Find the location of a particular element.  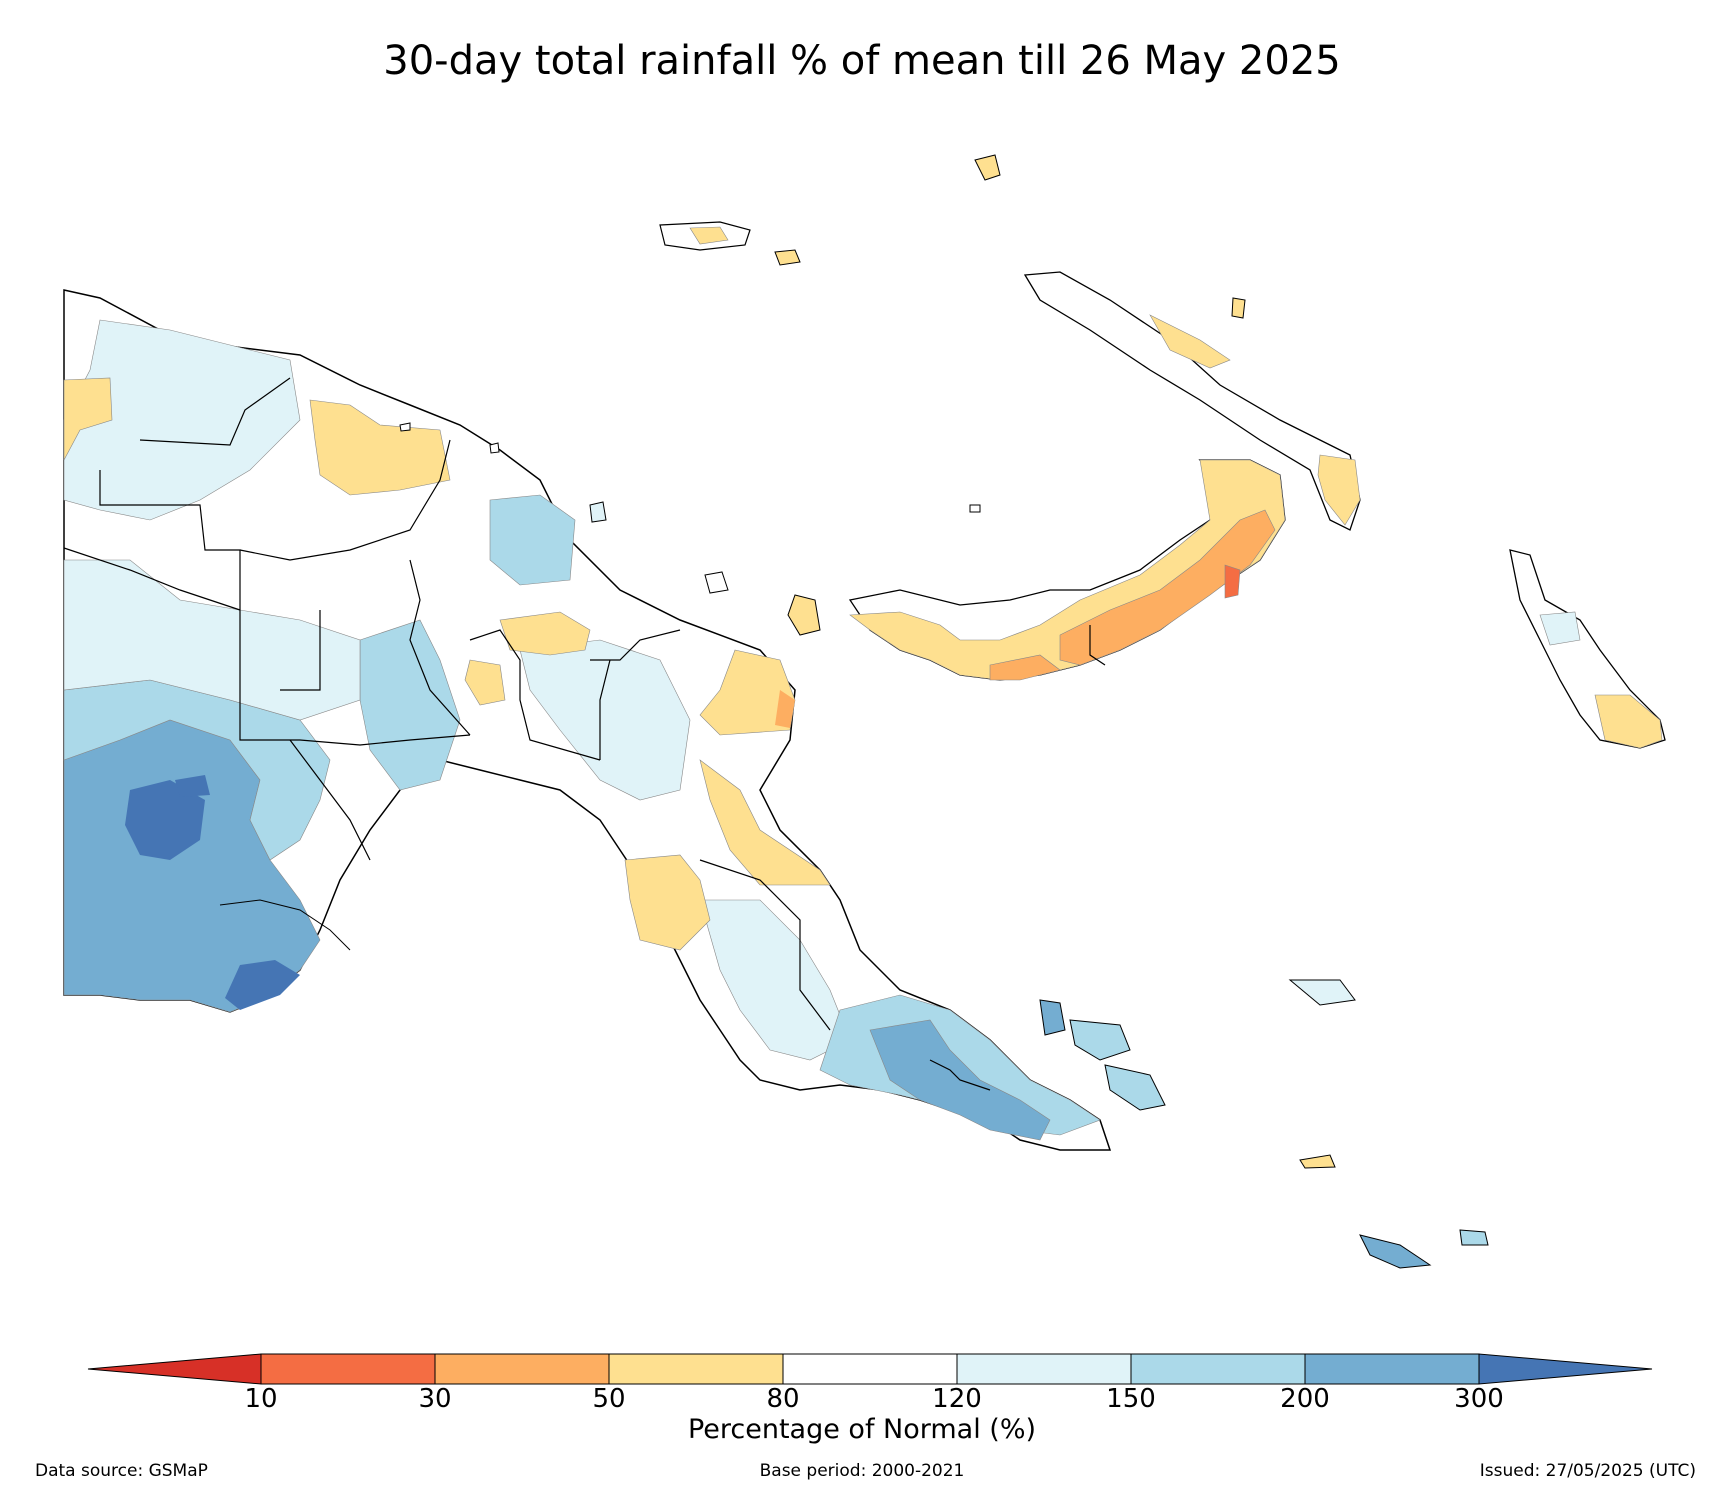

small-islands is located at coordinates (690, 508).